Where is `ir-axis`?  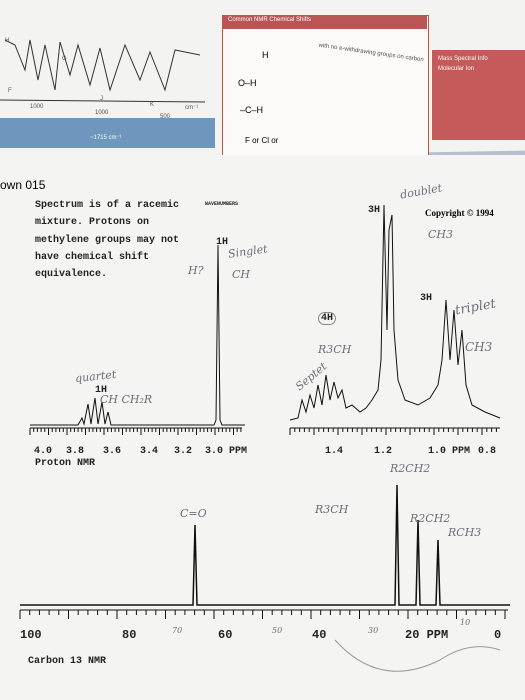 ir-axis is located at coordinates (103, 101).